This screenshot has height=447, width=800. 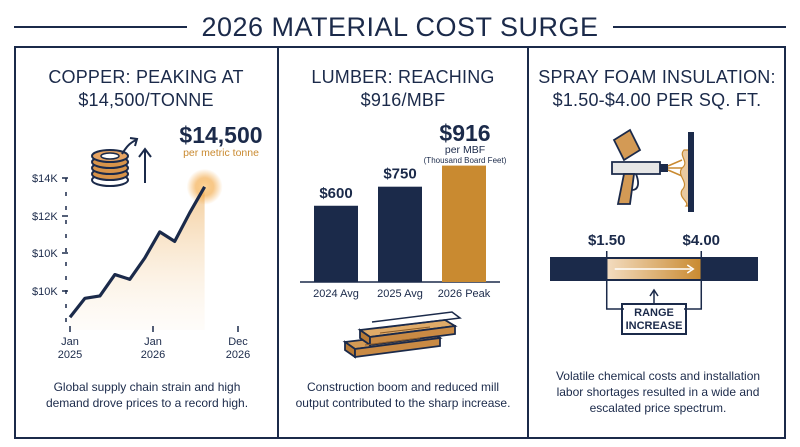 I want to click on spray-heading-line2: $1.50-$4.00 PER SQ. FT., so click(x=657, y=100).